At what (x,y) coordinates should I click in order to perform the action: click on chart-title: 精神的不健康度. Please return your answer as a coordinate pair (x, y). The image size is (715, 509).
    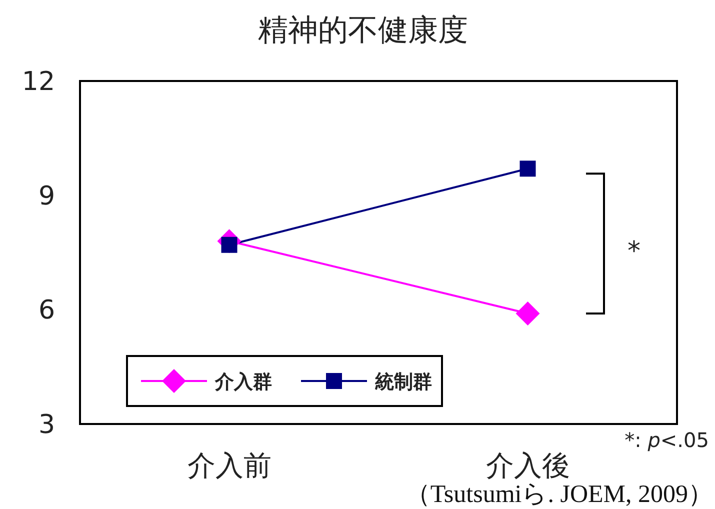
    Looking at the image, I should click on (363, 30).